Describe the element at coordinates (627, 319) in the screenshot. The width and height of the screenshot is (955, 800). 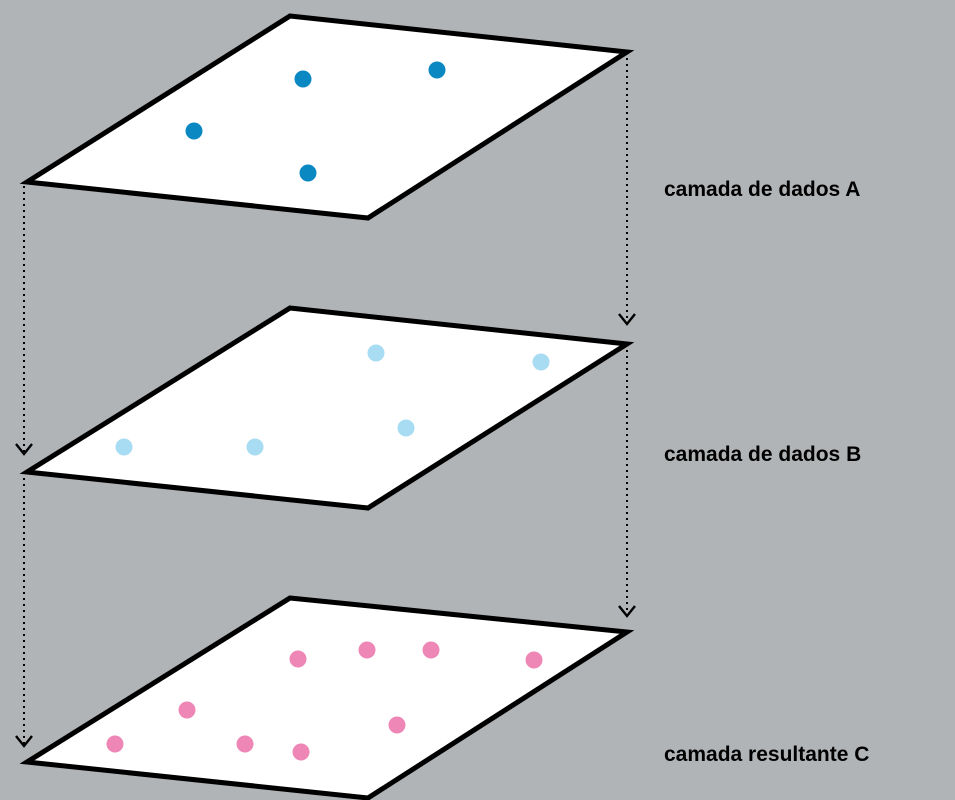
I see `arrow-head-right-a-b` at that location.